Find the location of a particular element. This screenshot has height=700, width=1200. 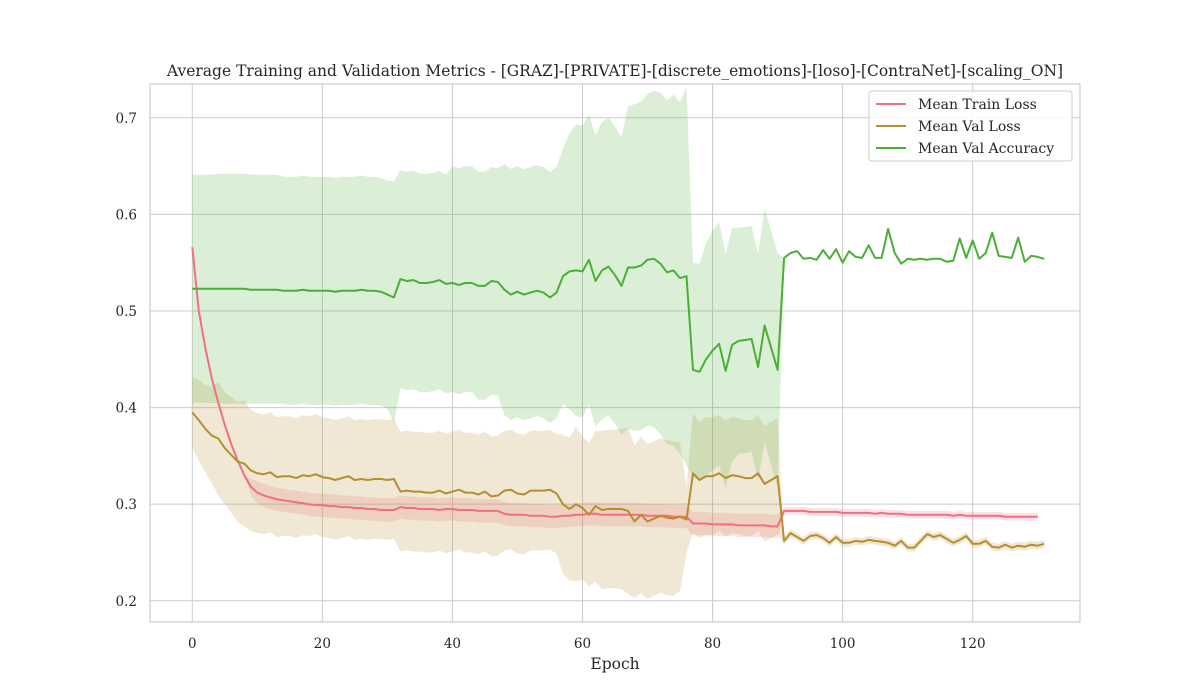

y-tick-label: 0.4 is located at coordinates (126, 409).